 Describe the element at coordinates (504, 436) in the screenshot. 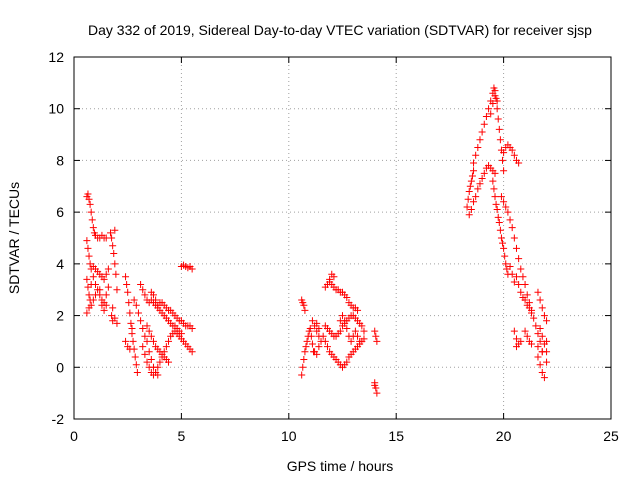

I see `x-tick-label: 20` at that location.